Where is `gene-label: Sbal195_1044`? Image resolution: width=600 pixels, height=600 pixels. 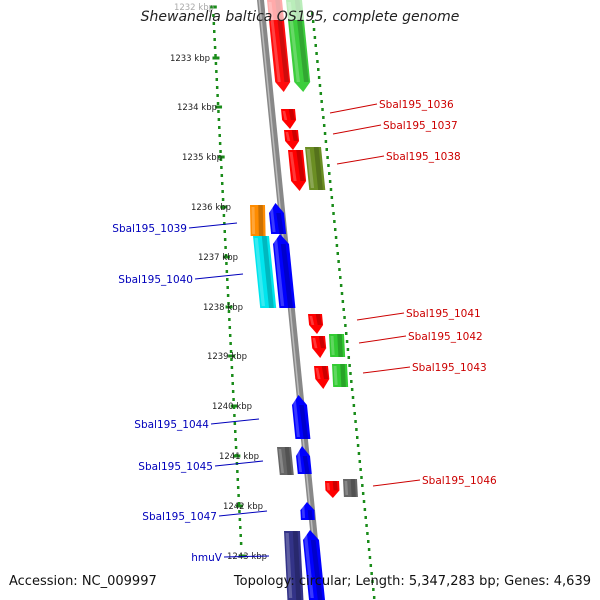
gene-label: Sbal195_1044 is located at coordinates (171, 425).